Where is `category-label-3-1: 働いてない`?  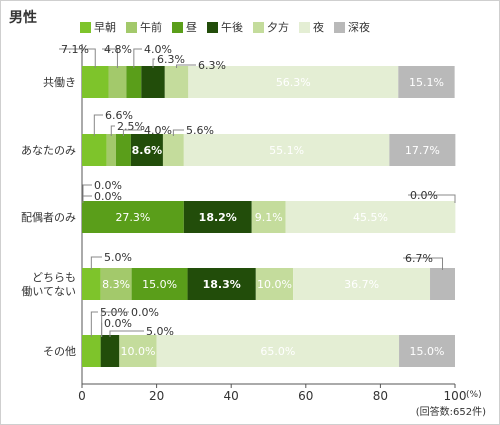 category-label-3-1: 働いてない is located at coordinates (48, 291).